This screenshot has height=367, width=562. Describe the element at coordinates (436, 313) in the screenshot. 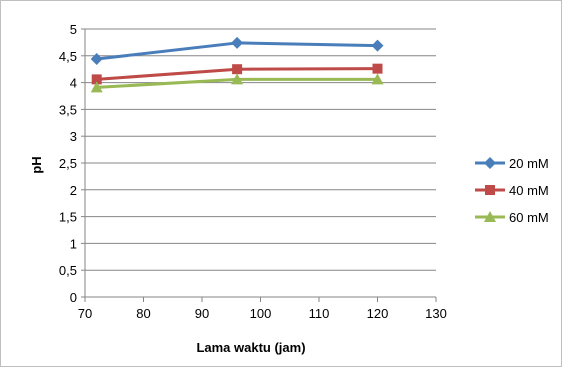

I see `x-tick-label: 130` at that location.